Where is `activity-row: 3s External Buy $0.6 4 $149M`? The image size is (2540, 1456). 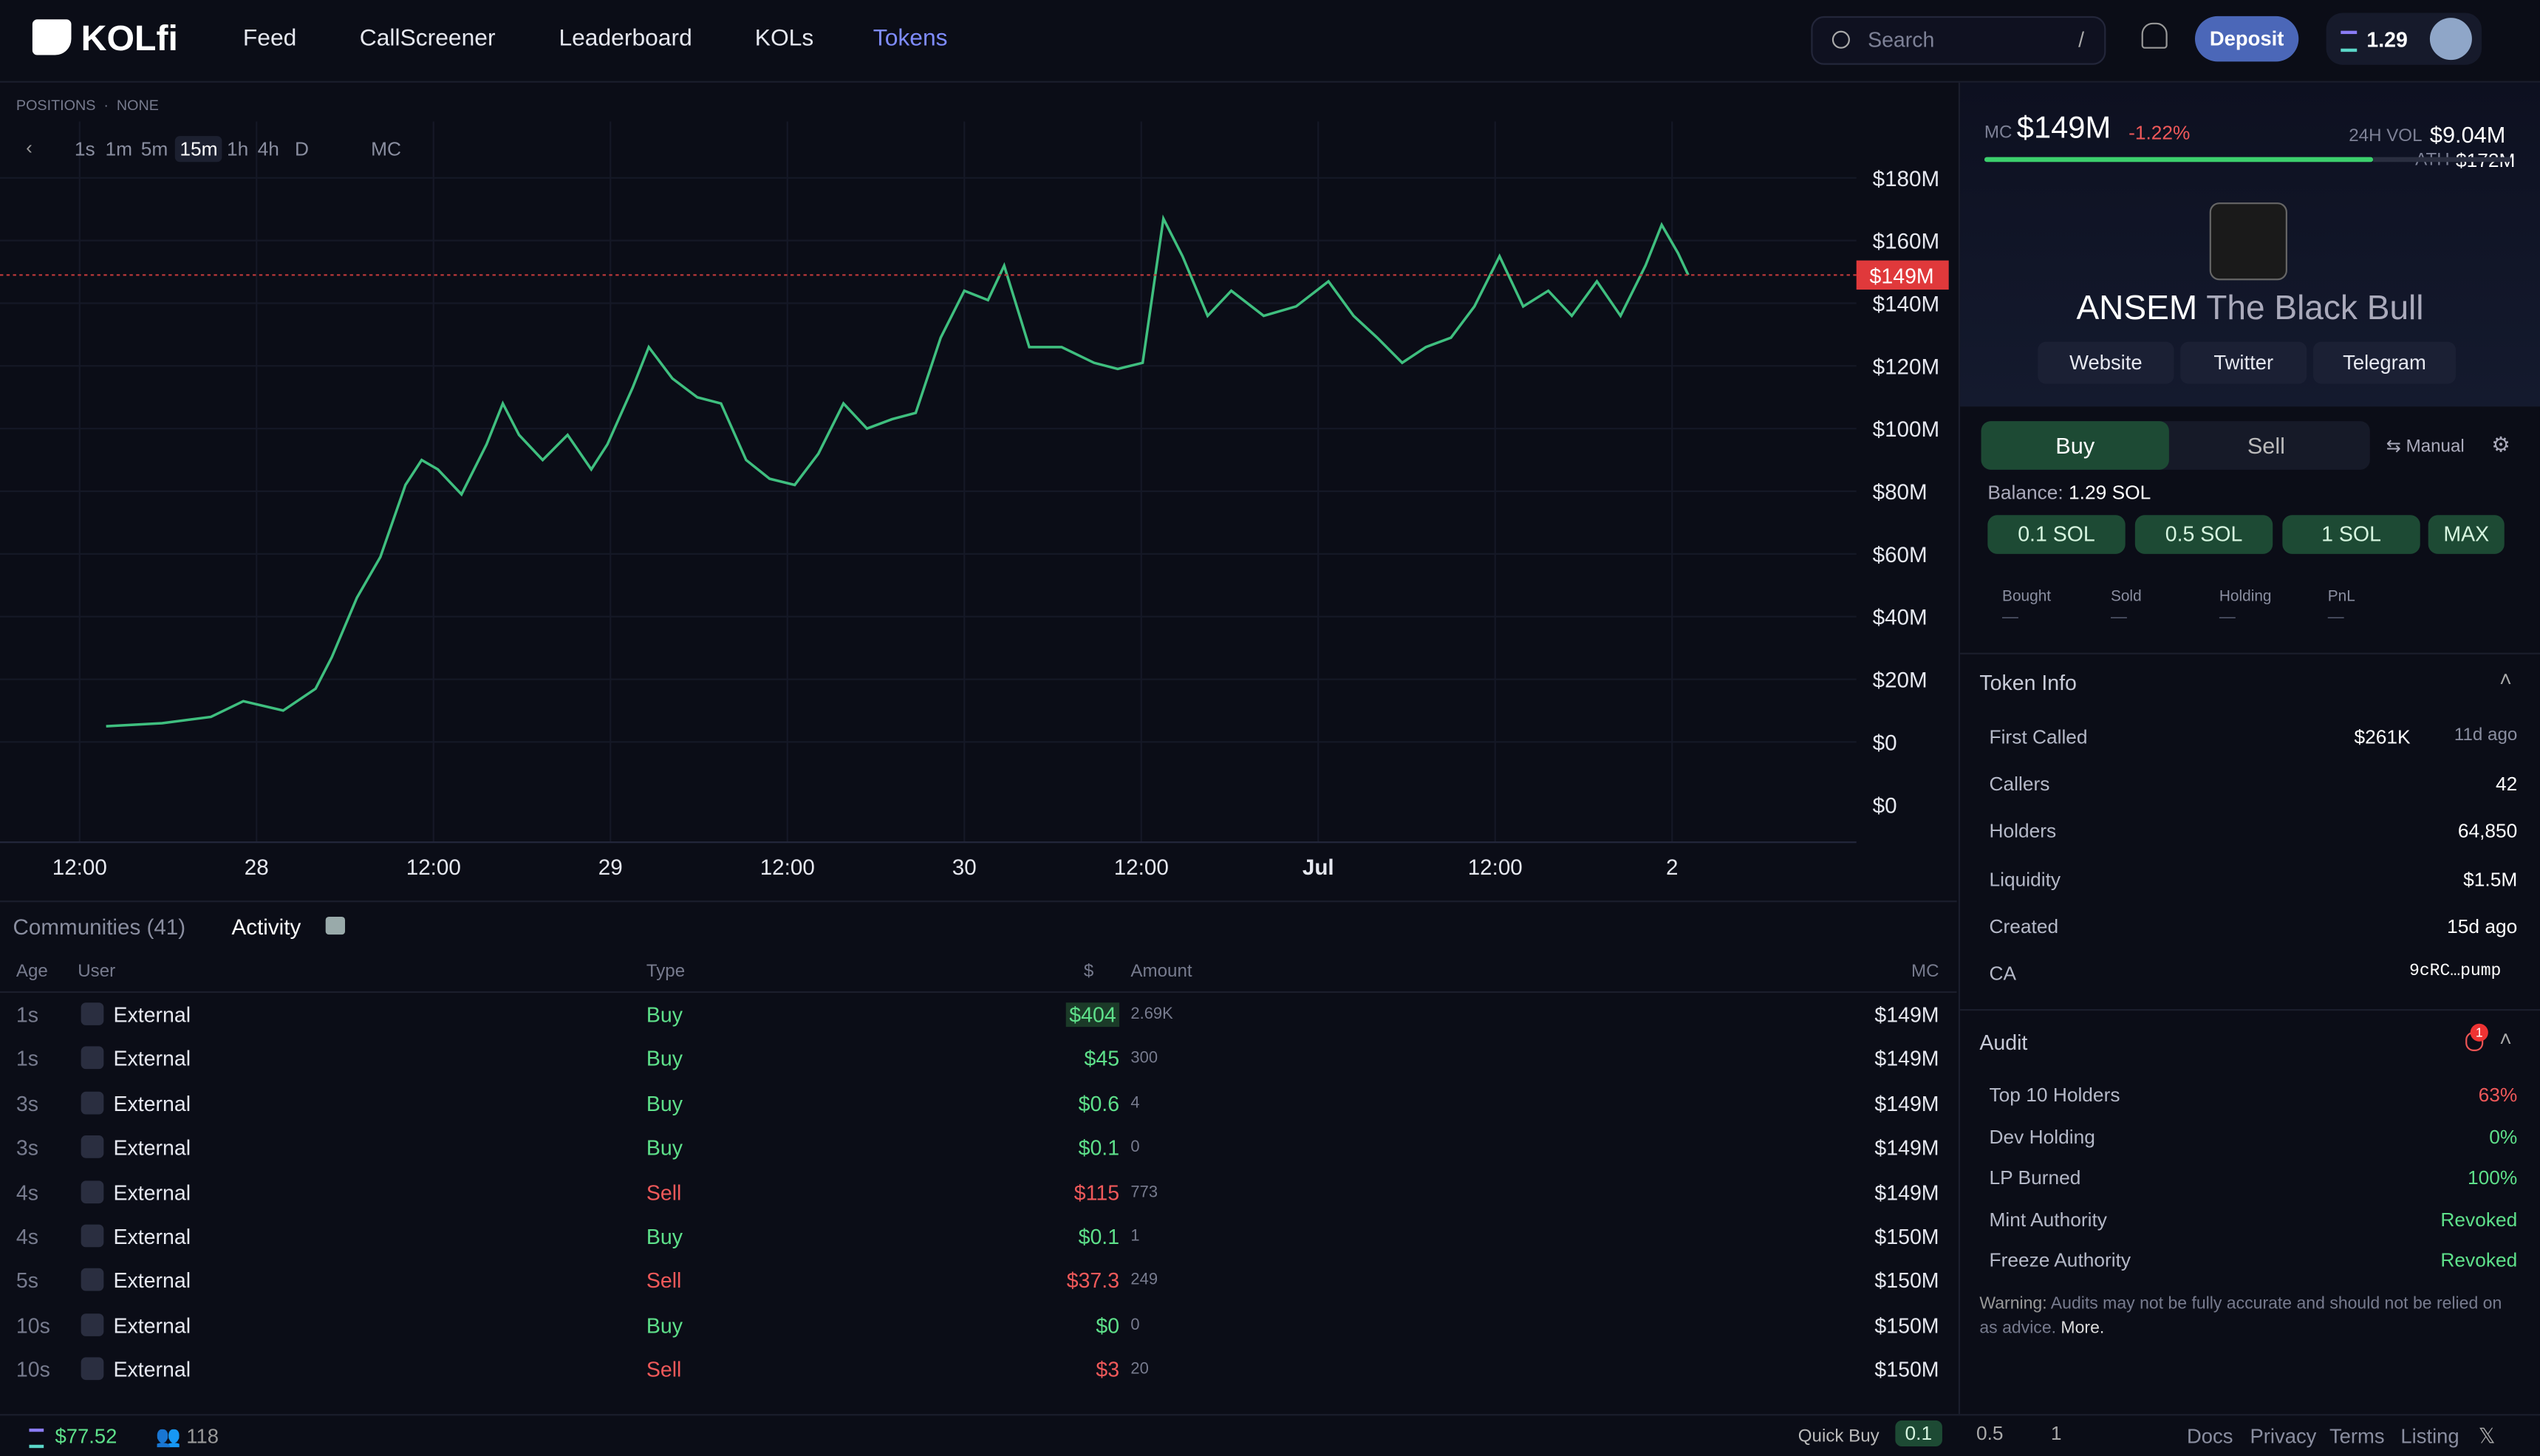
activity-row: 3s External Buy $0.6 4 $149M is located at coordinates (978, 1103).